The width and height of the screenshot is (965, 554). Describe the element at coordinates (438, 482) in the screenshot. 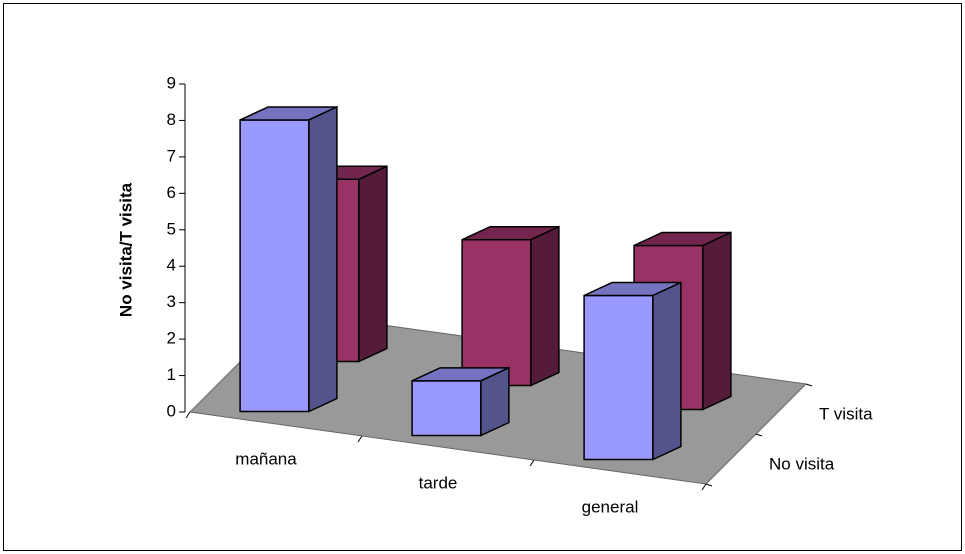

I see `x-tick-label: tarde` at that location.